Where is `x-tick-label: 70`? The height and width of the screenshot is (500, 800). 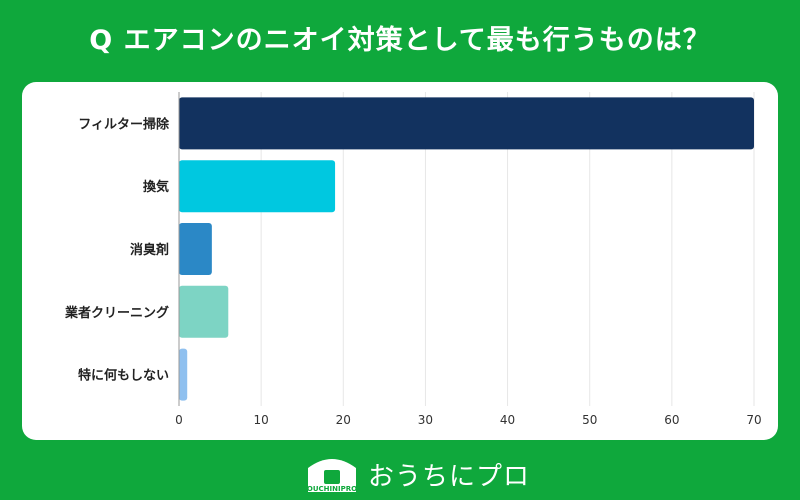
x-tick-label: 70 is located at coordinates (753, 420).